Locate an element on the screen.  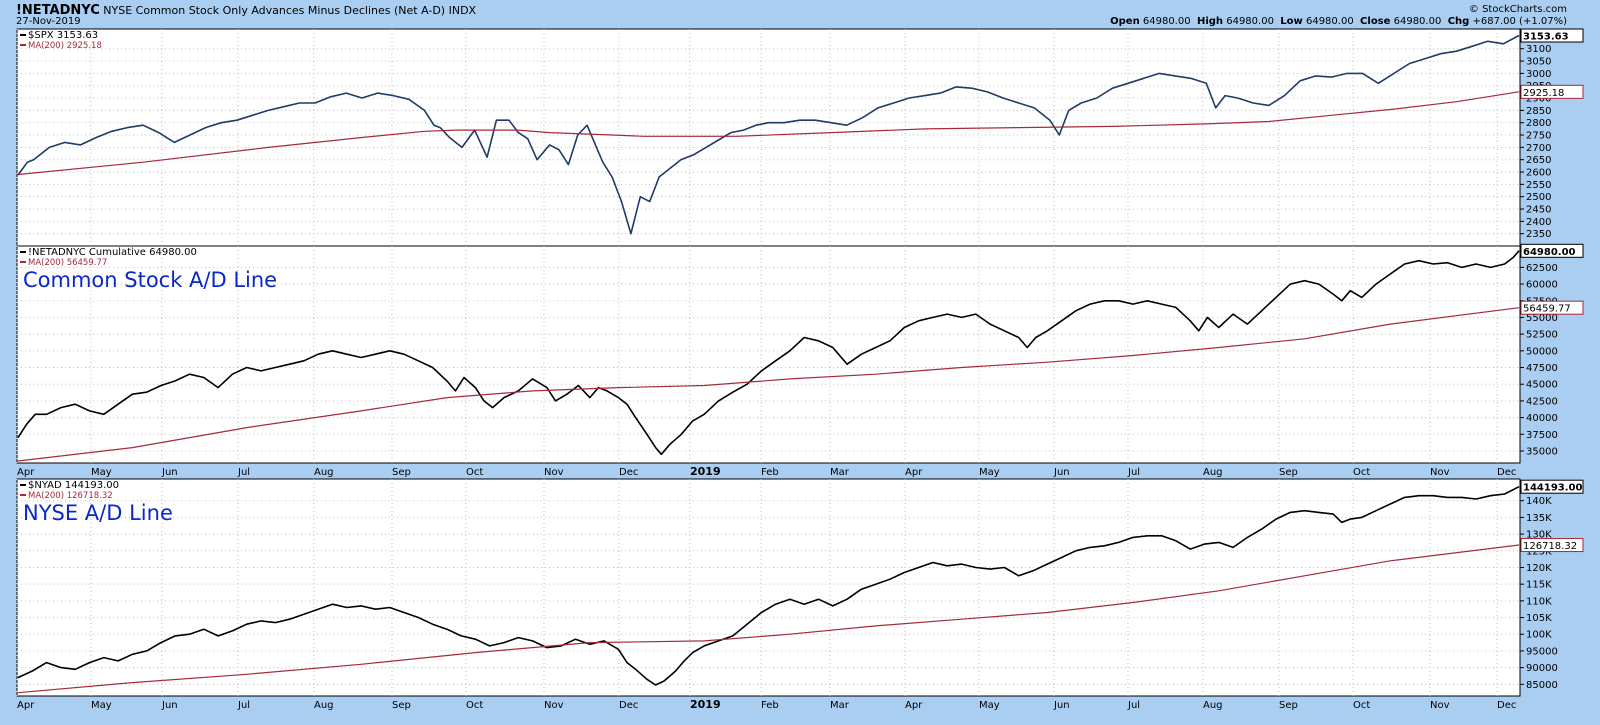
last-value-tag: 144193.00 is located at coordinates (1553, 488).